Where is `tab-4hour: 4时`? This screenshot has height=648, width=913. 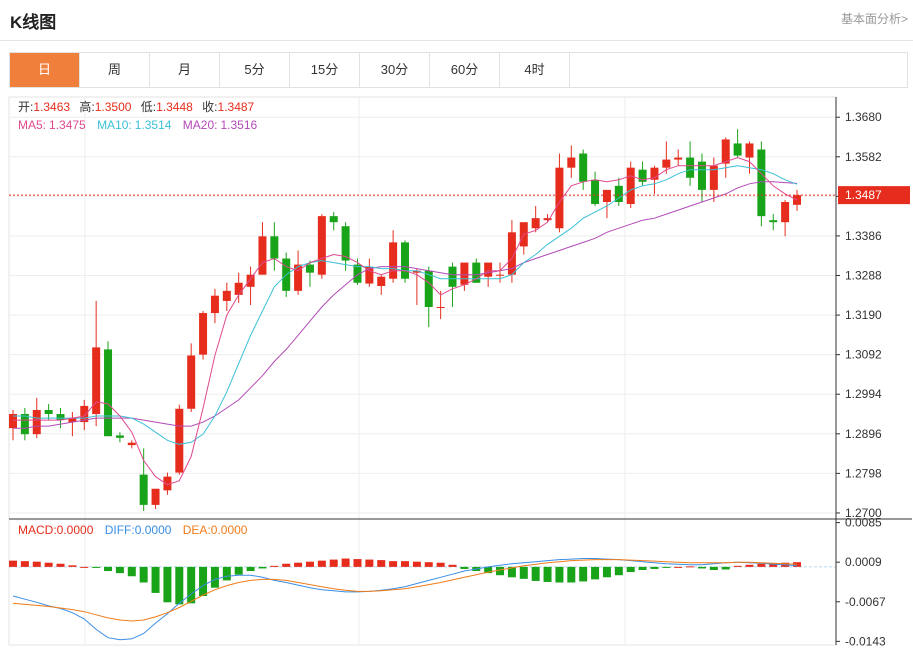 tab-4hour: 4时 is located at coordinates (535, 70).